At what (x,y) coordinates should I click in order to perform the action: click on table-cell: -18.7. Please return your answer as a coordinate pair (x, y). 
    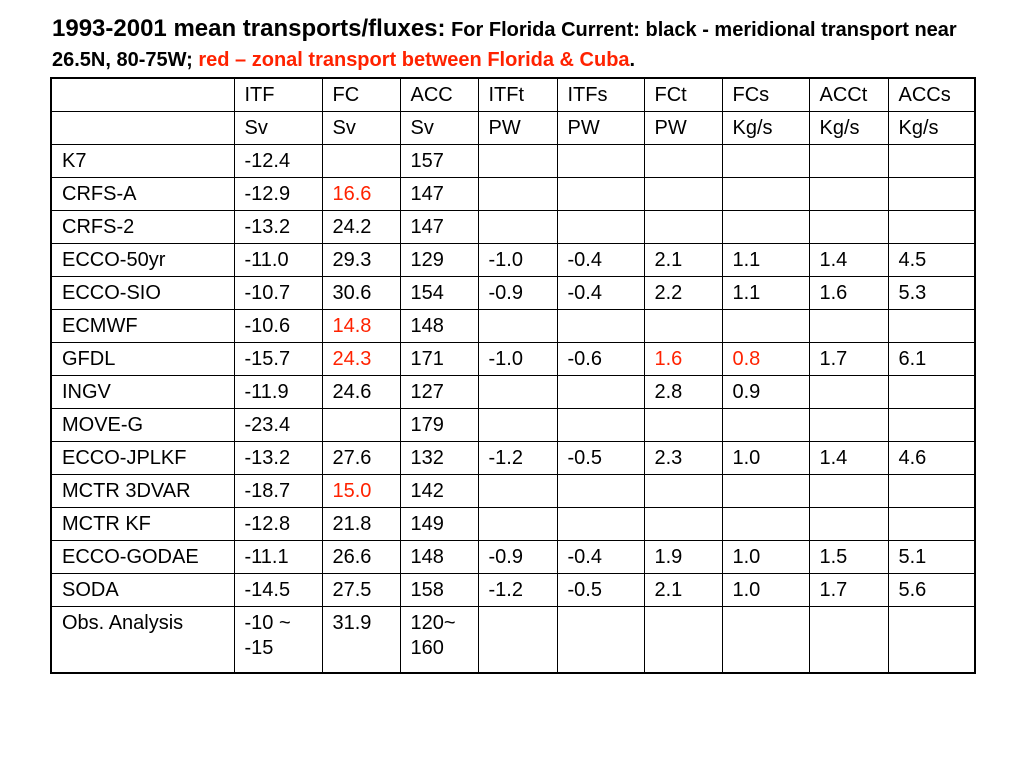
    Looking at the image, I should click on (278, 490).